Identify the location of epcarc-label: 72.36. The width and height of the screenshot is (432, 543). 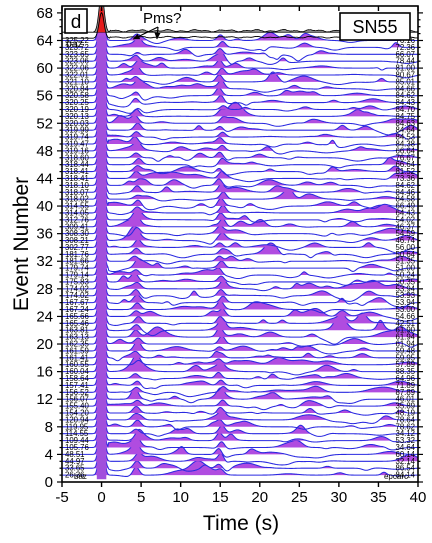
(405, 47).